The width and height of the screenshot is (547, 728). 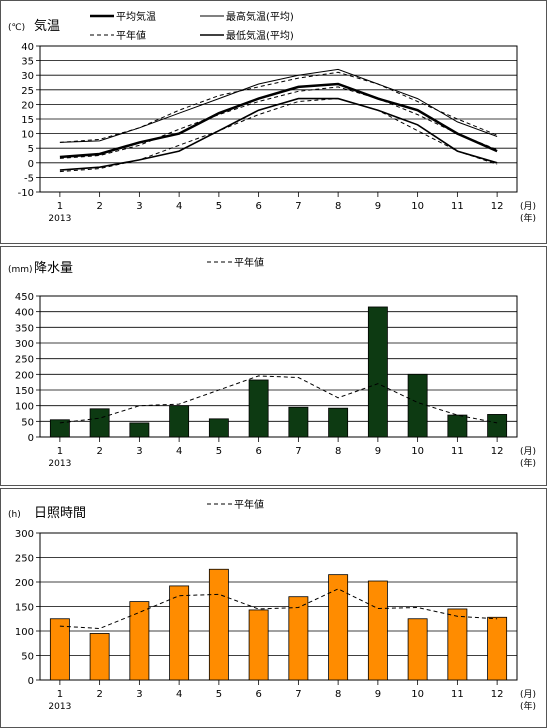 I want to click on y-tick-label: 25, so click(x=27, y=91).